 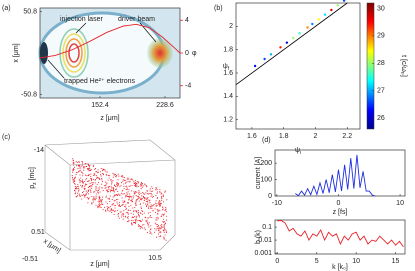 I want to click on x-tick-label: 2, so click(x=316, y=136).